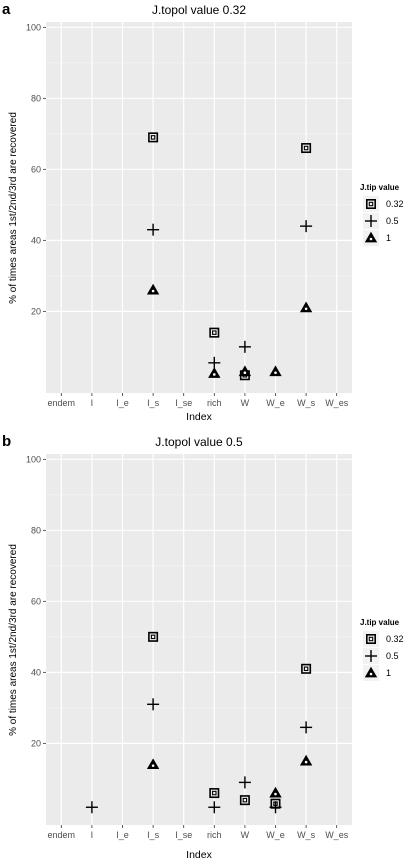 The image size is (413, 865). Describe the element at coordinates (6, 441) in the screenshot. I see `panel-label: b` at that location.